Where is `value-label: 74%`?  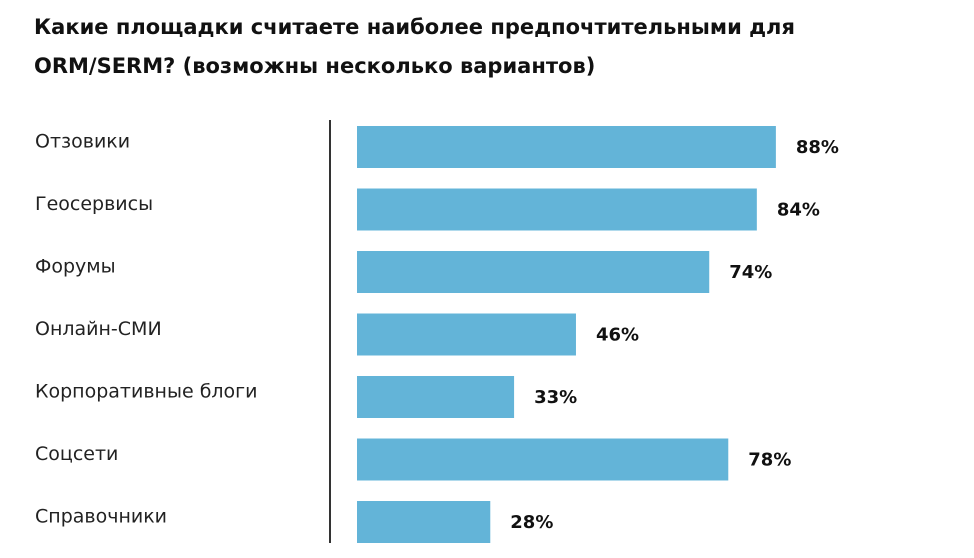
value-label: 74% is located at coordinates (750, 272).